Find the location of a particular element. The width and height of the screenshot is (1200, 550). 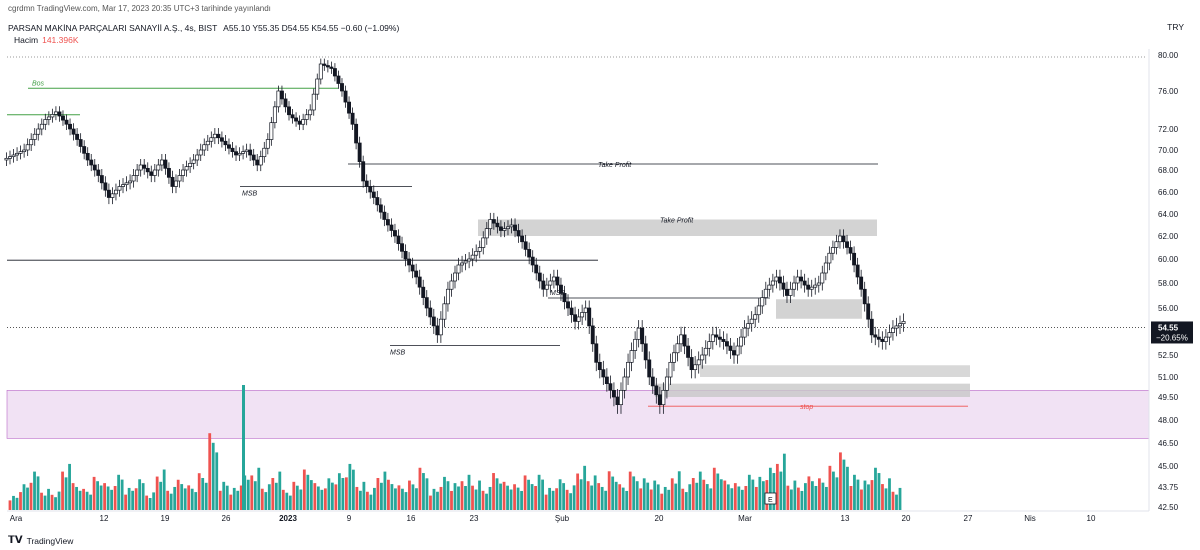

y-tick-label: 46.50 is located at coordinates (1168, 443).